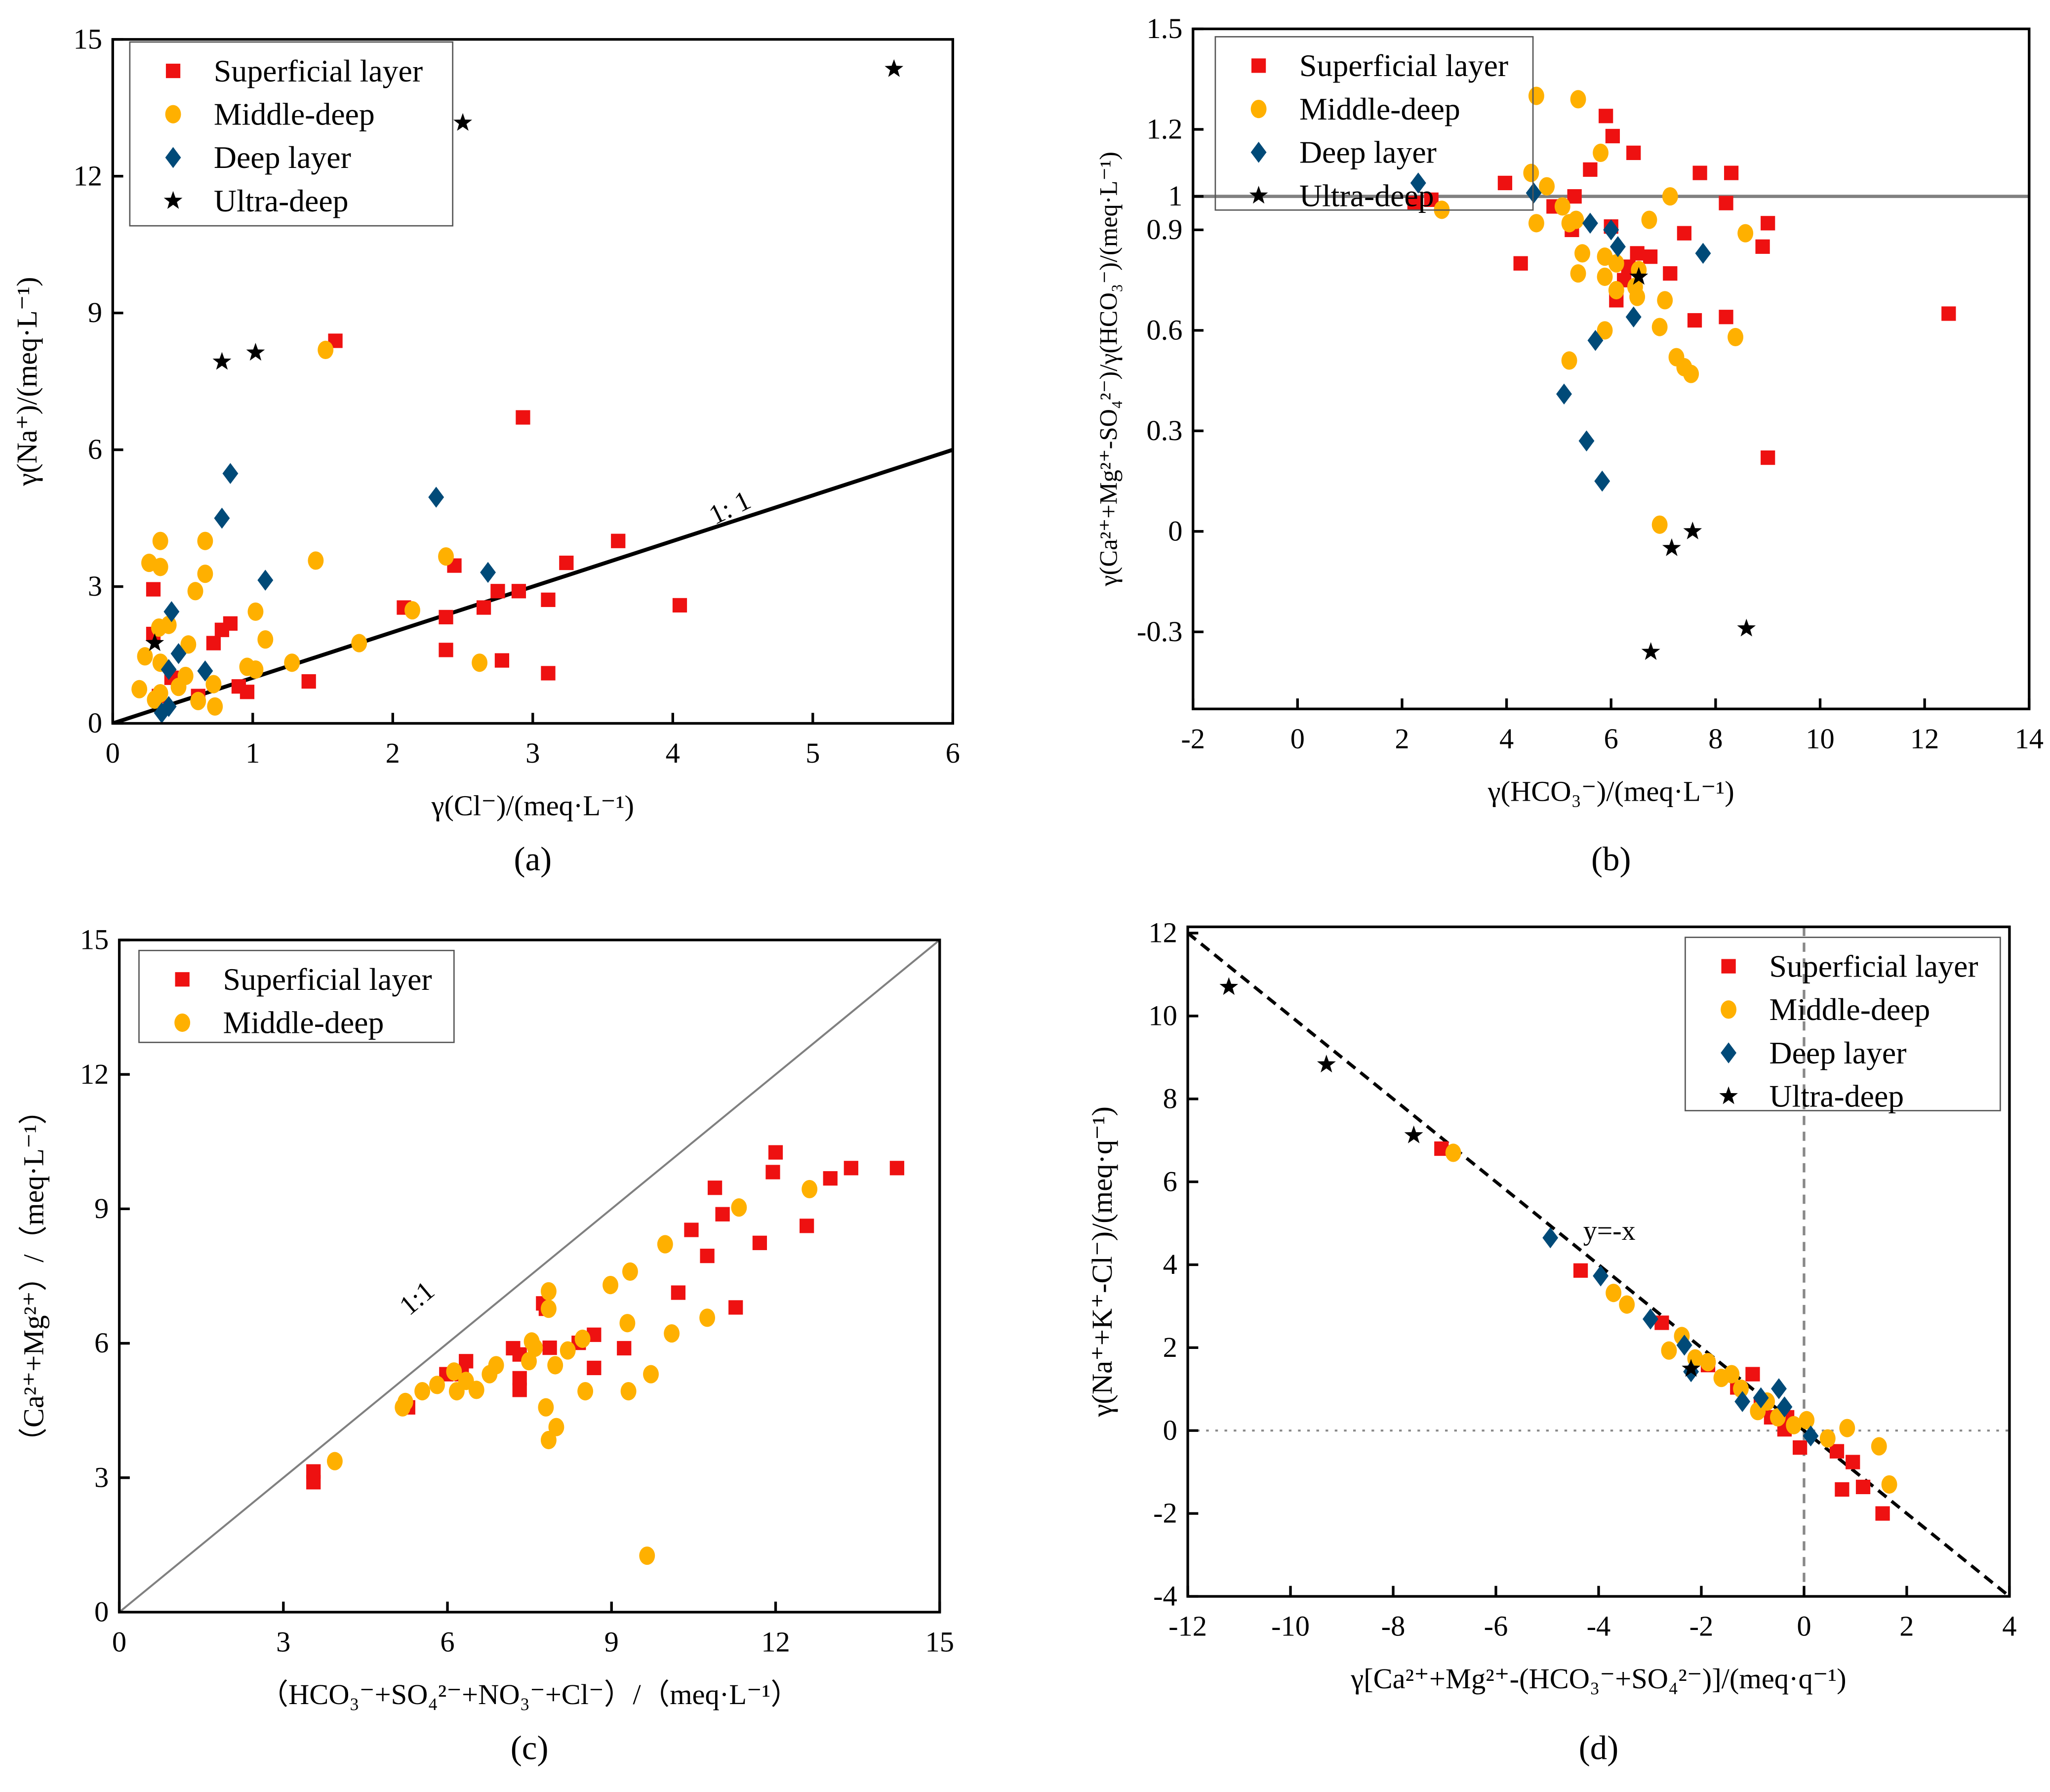 The height and width of the screenshot is (1792, 2050). I want to click on legend-marker-star, so click(1258, 195).